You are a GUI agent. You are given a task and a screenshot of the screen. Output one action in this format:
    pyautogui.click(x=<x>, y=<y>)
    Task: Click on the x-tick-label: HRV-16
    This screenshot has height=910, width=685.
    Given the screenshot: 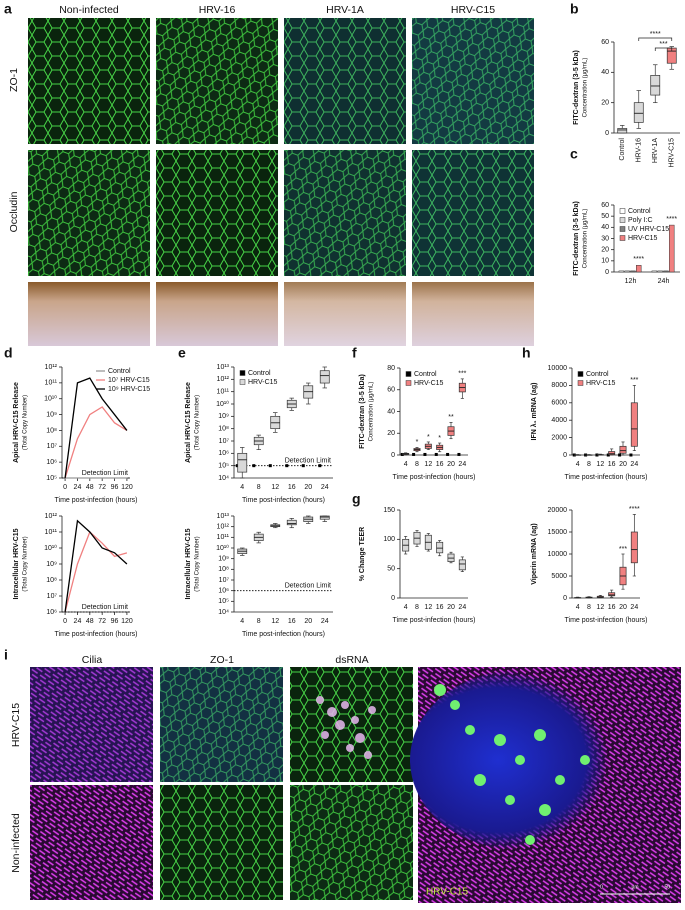 What is the action you would take?
    pyautogui.click(x=639, y=150)
    